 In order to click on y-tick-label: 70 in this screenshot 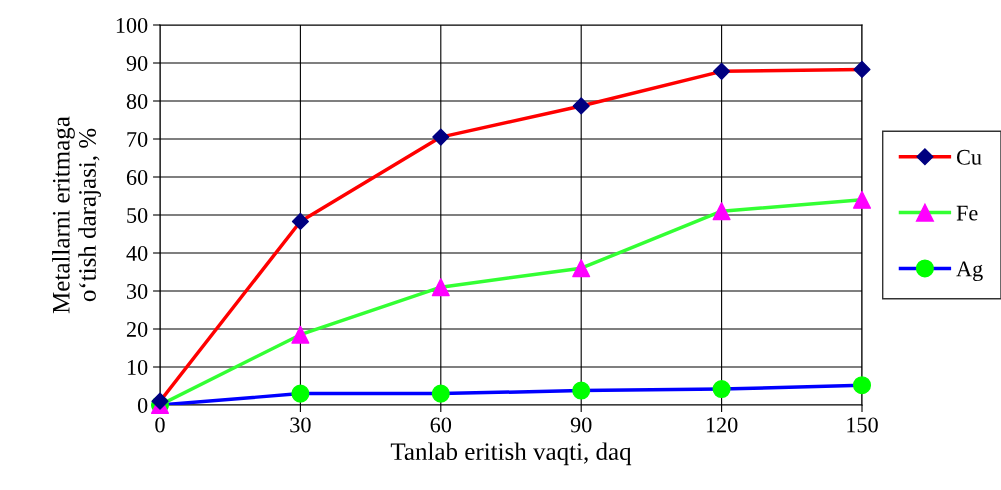, I will do `click(137, 139)`.